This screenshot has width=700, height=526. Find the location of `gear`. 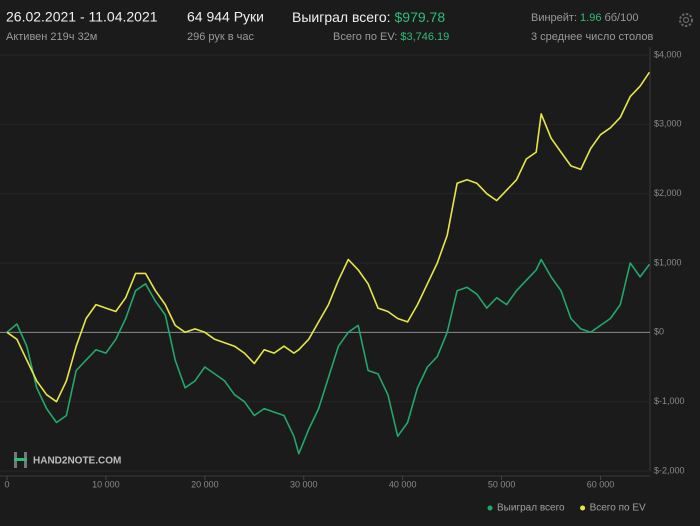

gear is located at coordinates (686, 20).